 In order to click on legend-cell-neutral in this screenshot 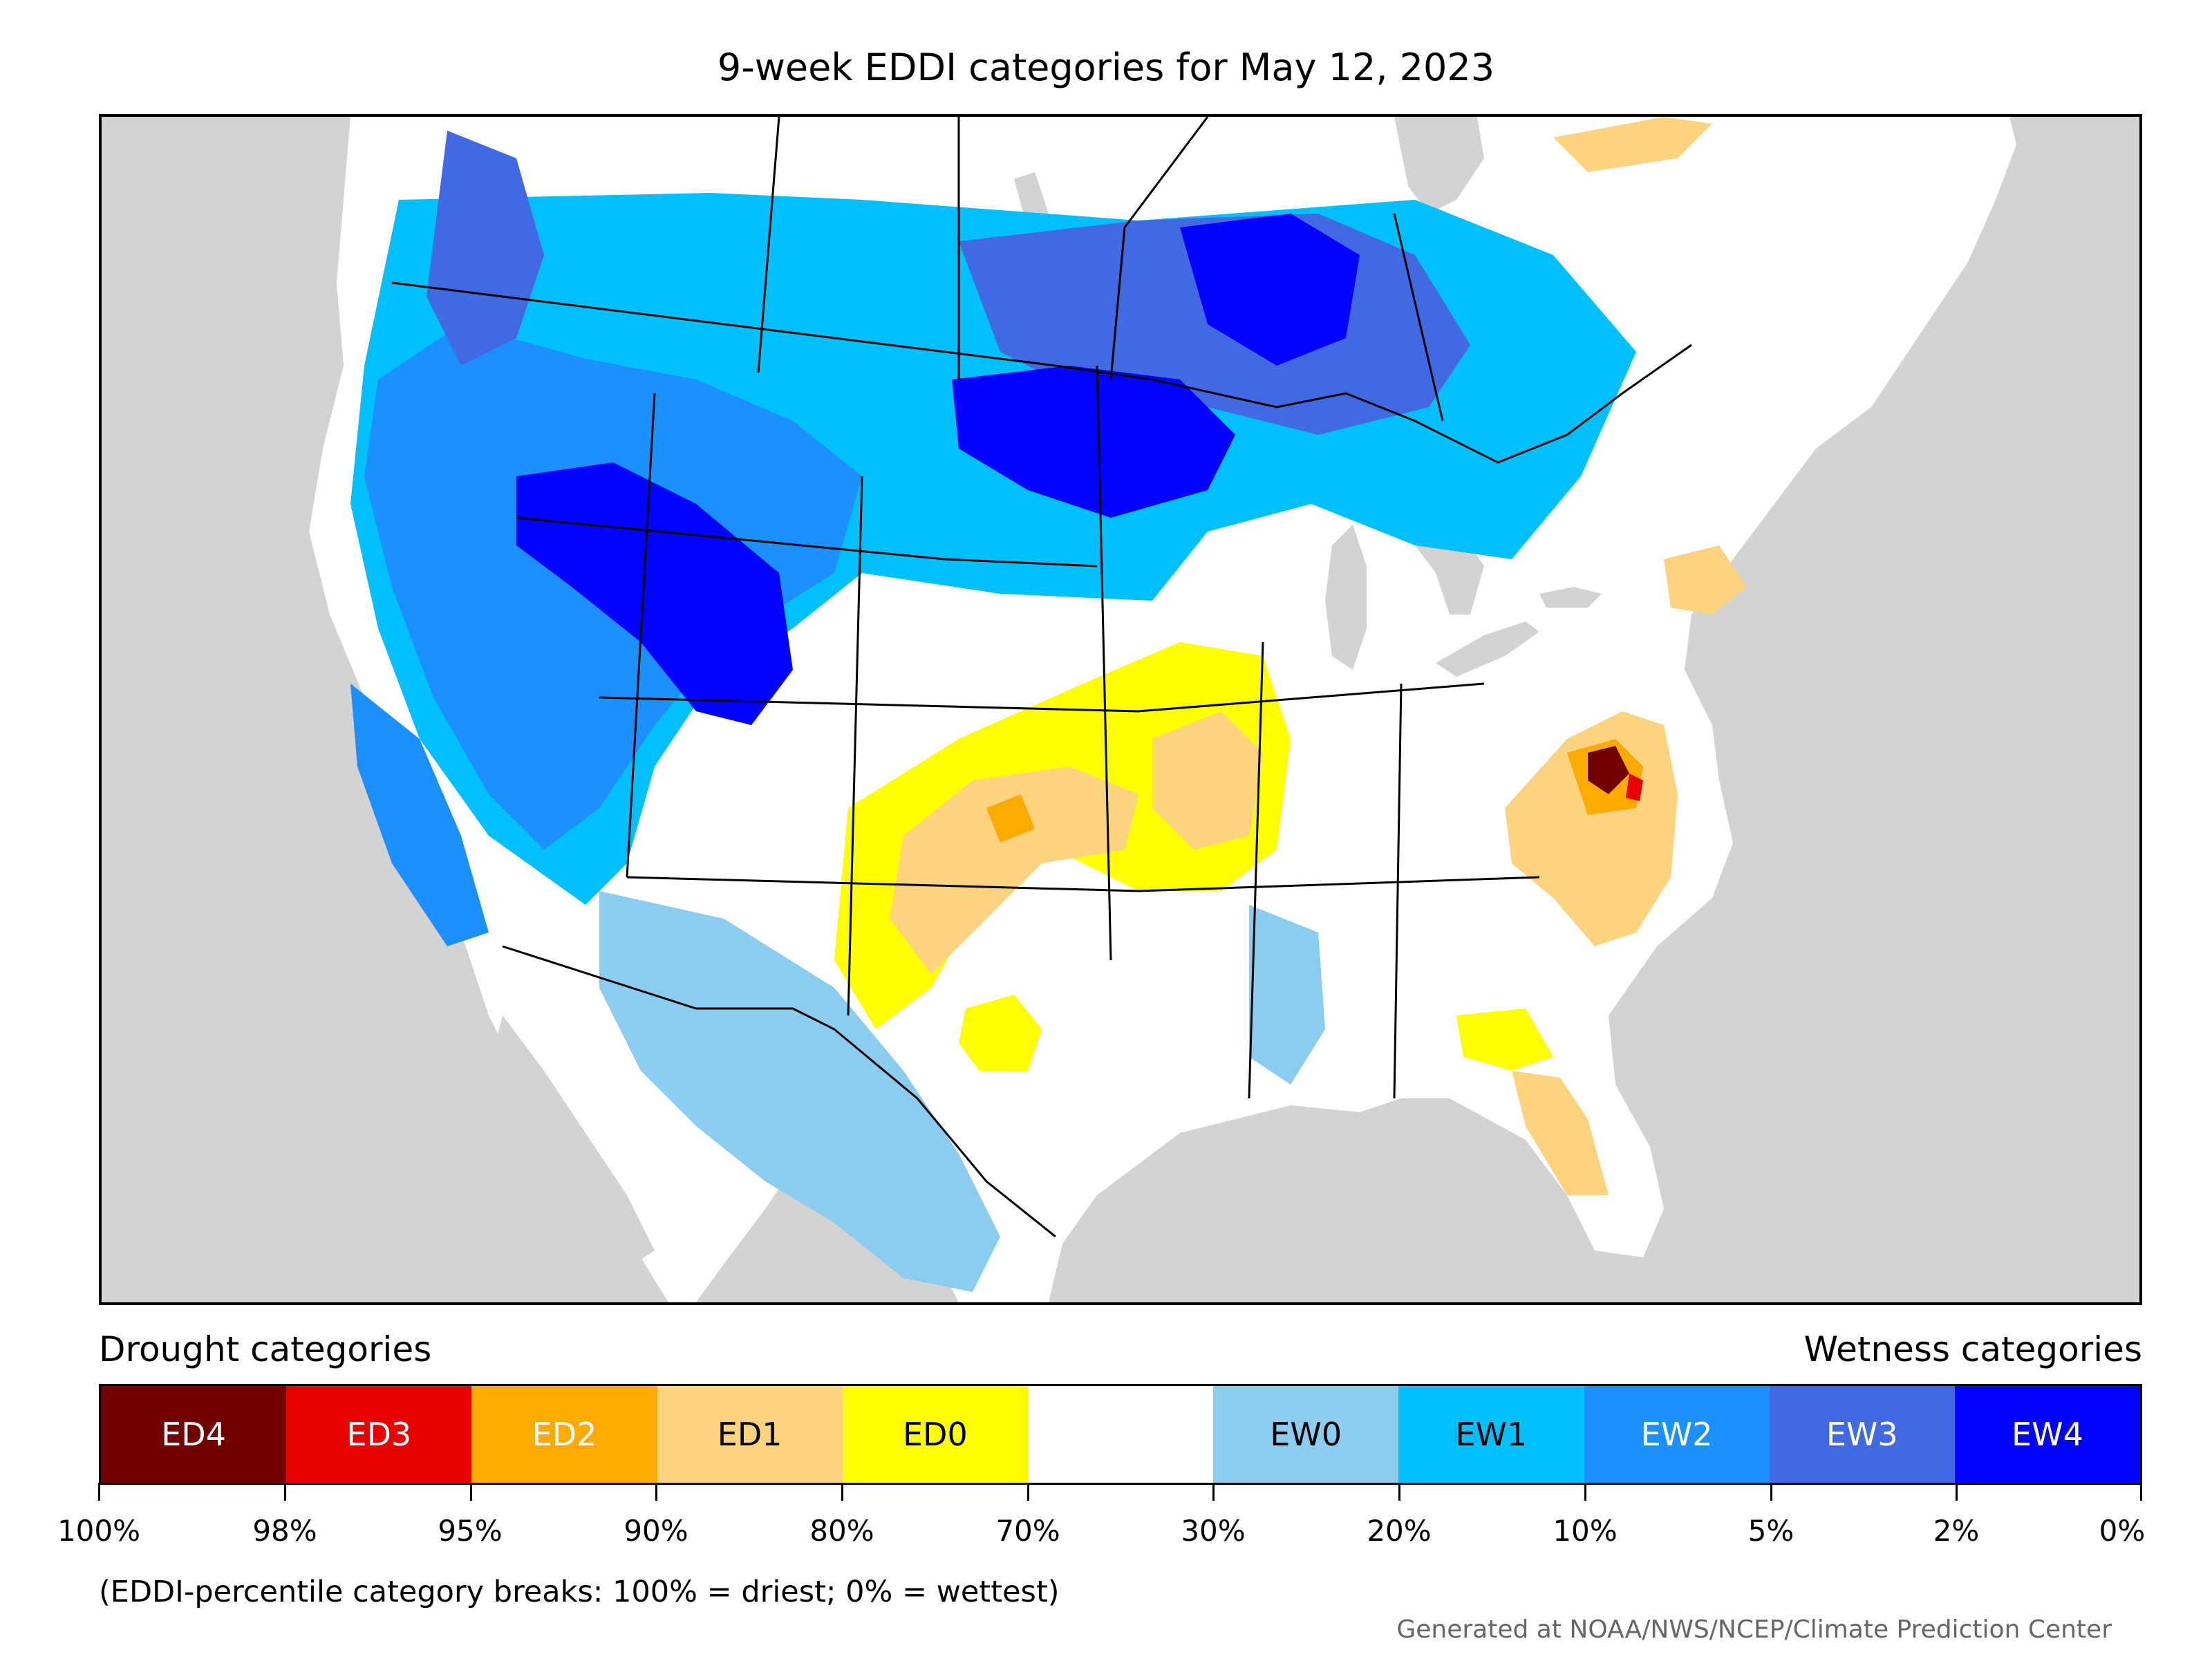, I will do `click(1120, 1434)`.